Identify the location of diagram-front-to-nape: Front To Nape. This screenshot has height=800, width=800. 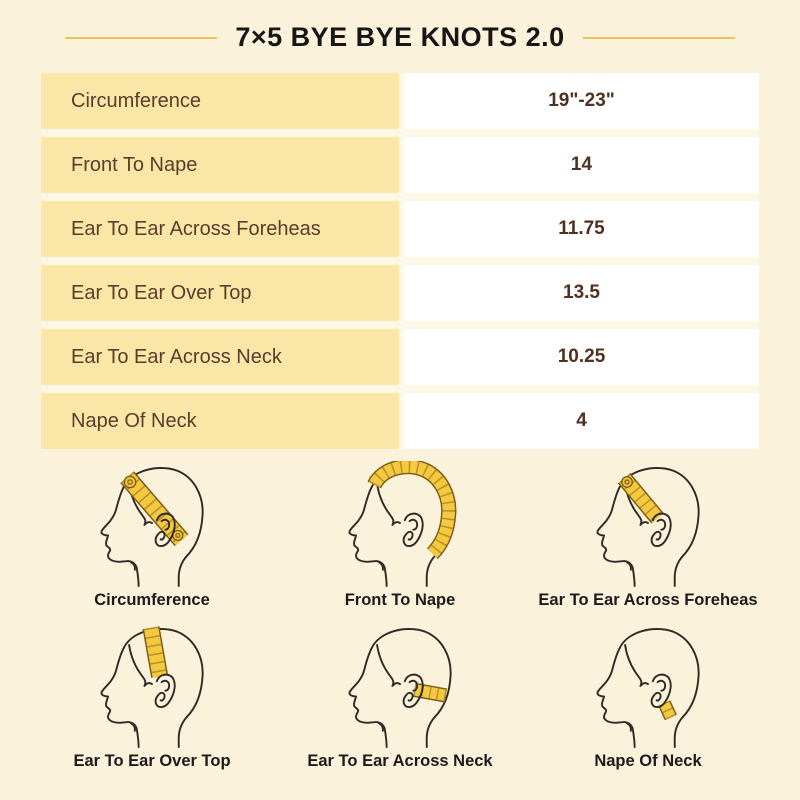
(400, 535).